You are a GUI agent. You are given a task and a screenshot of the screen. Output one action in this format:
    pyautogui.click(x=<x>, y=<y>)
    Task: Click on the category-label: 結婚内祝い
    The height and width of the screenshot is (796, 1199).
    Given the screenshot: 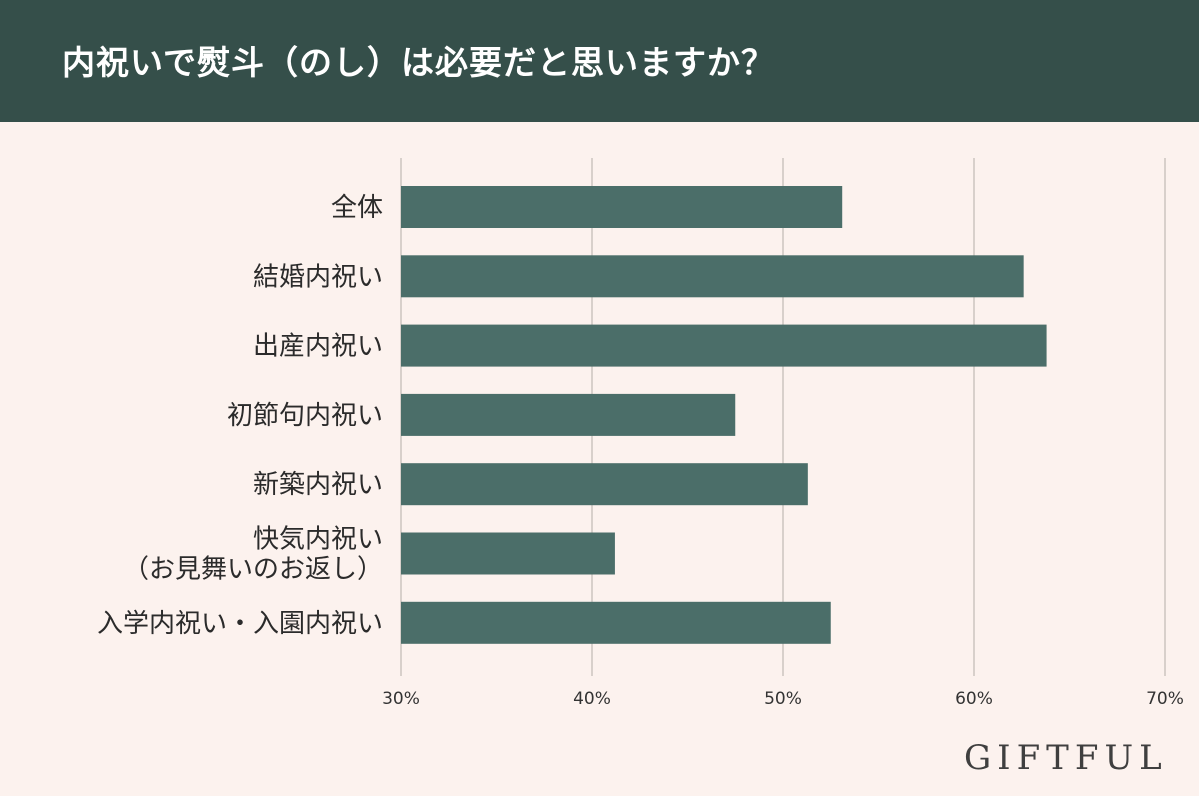 What is the action you would take?
    pyautogui.click(x=318, y=277)
    